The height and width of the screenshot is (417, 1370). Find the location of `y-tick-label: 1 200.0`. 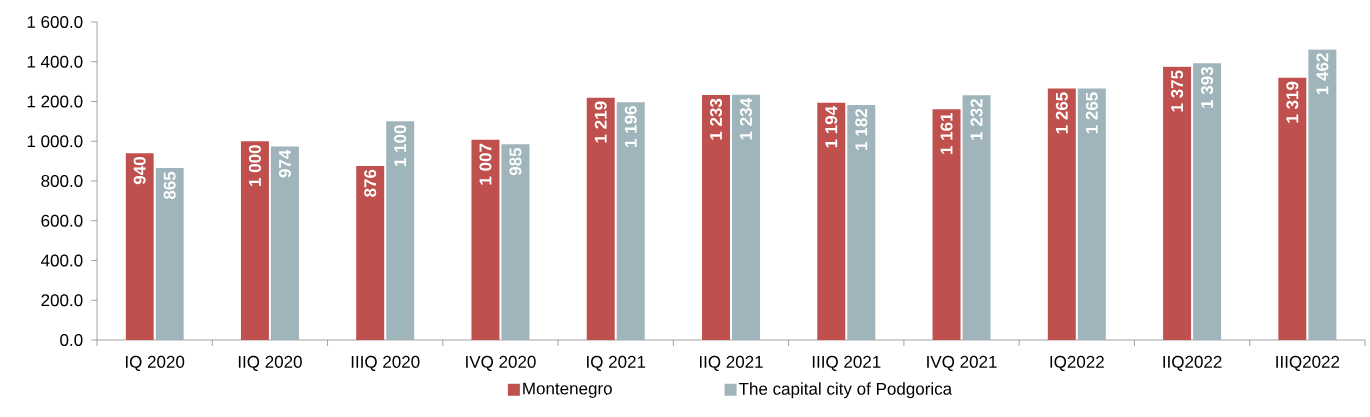

y-tick-label: 1 200.0 is located at coordinates (55, 101).